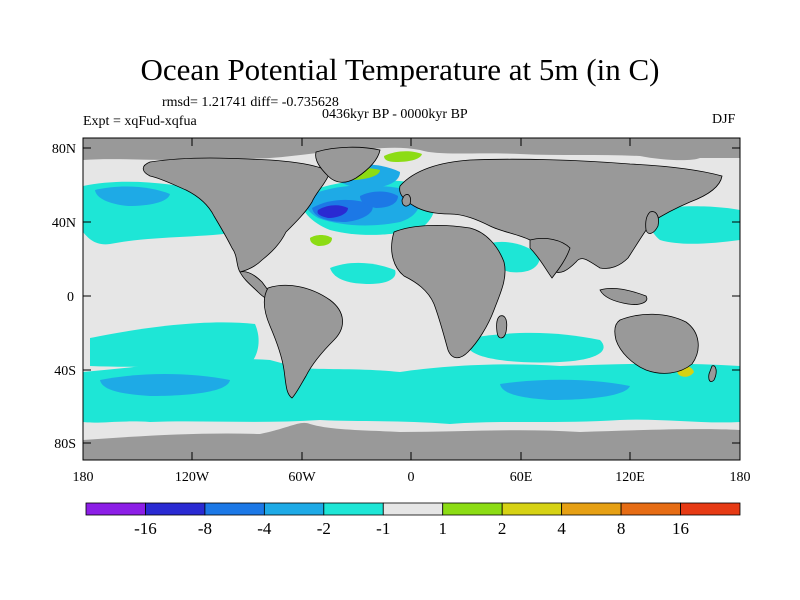  I want to click on lon-label-60w: 60W, so click(302, 477).